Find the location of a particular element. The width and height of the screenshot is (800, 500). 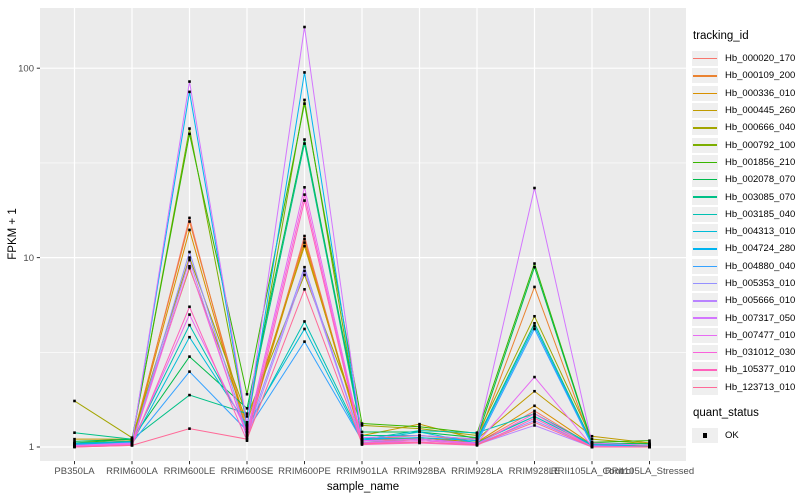

legend-entry-Hb_002078_070: Hb_002078_070 is located at coordinates (745, 179).